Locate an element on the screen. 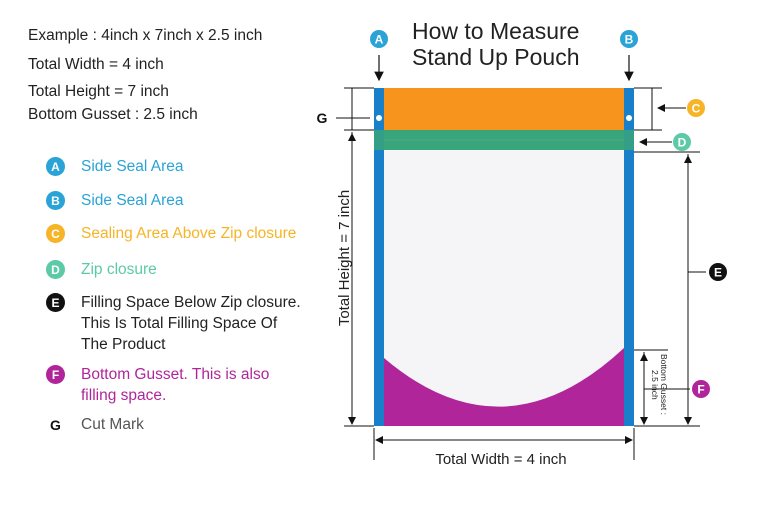 Image resolution: width=758 pixels, height=508 pixels. badge-f-icon: F is located at coordinates (55, 374).